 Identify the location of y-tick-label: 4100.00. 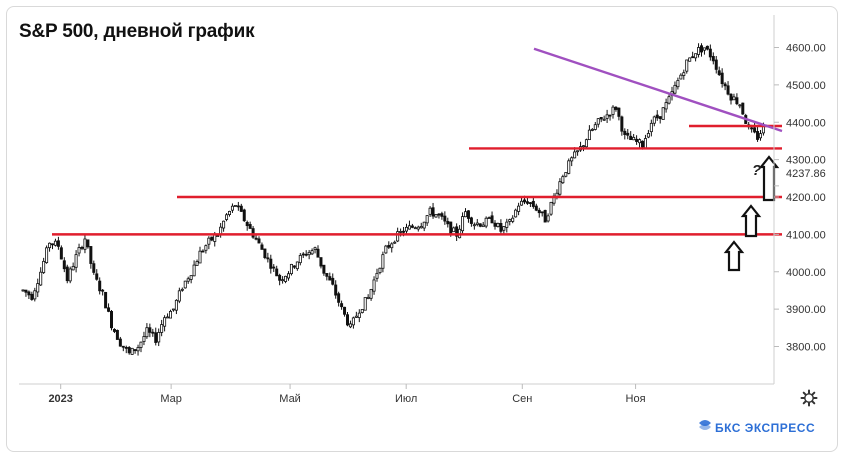
(806, 235).